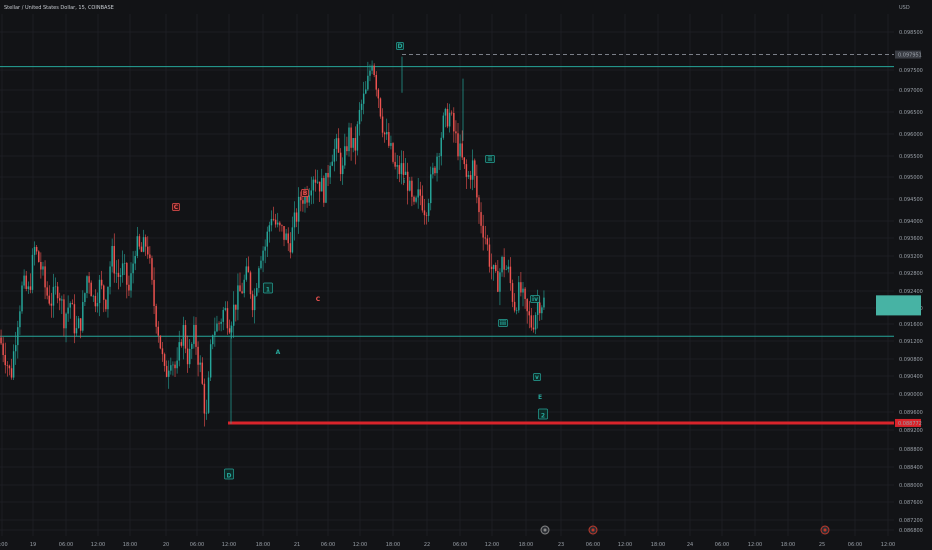  What do you see at coordinates (490, 159) in the screenshot?
I see `wave-label: ii` at bounding box center [490, 159].